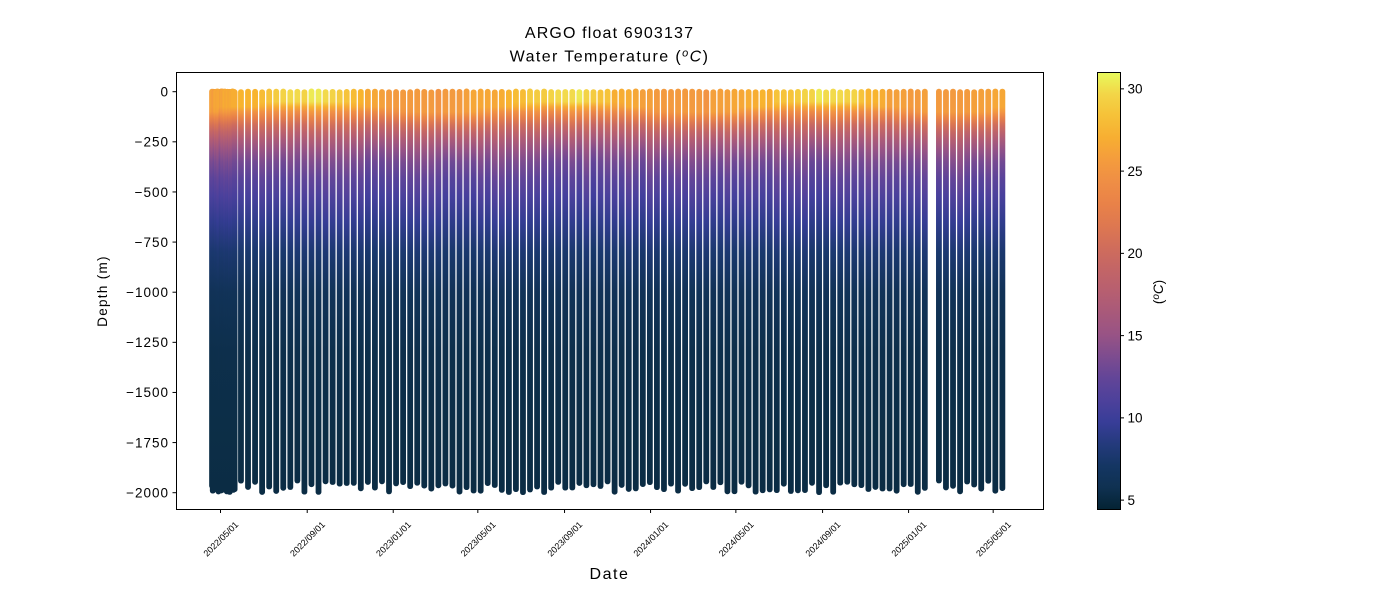 This screenshot has height=600, width=1400. Describe the element at coordinates (1135, 171) in the screenshot. I see `svg-text: 25` at that location.